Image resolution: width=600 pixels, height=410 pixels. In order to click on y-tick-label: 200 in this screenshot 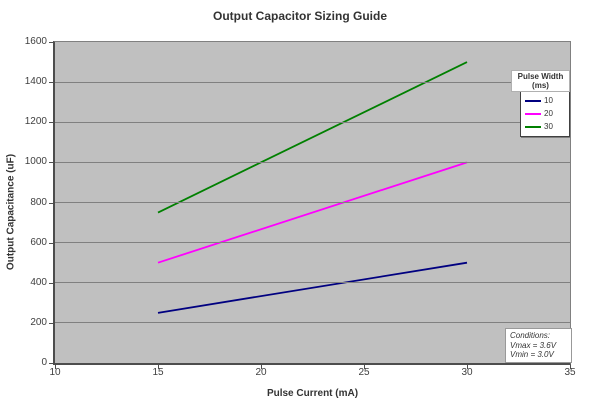, I will do `click(38, 322)`.